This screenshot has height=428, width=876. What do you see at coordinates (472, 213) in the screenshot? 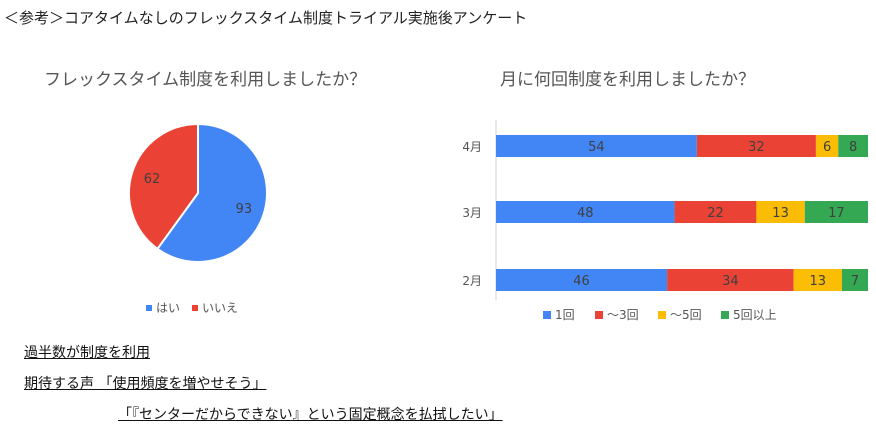
I see `bar-category-label: 3月` at bounding box center [472, 213].